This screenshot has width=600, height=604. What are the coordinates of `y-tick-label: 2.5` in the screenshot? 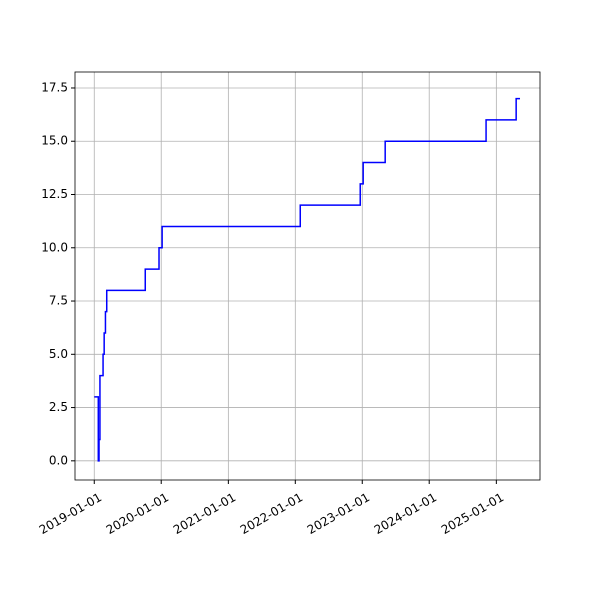 It's located at (58, 407).